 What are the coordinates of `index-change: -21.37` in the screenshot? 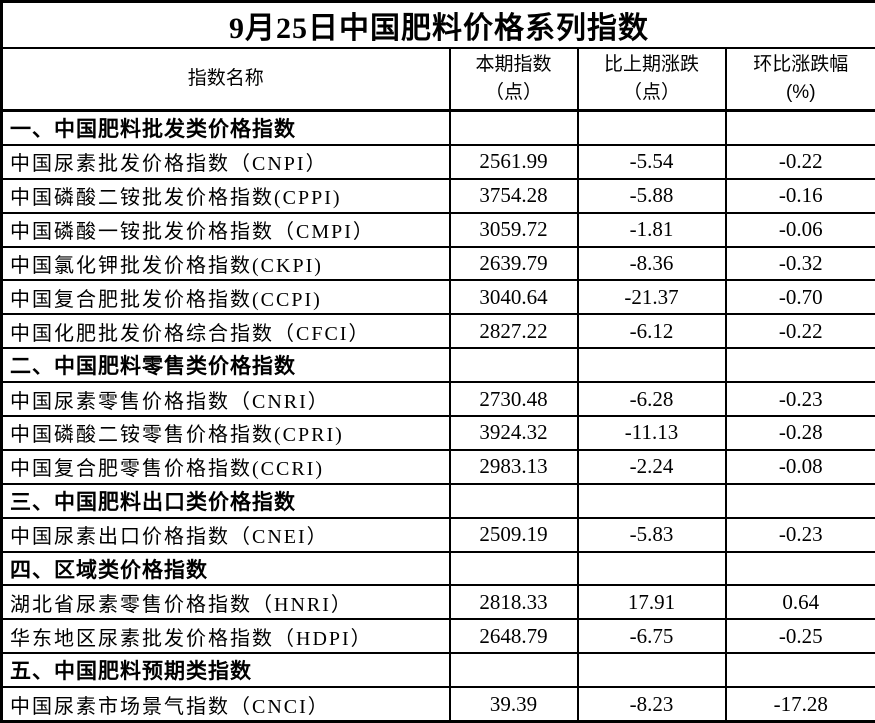 It's located at (651, 297).